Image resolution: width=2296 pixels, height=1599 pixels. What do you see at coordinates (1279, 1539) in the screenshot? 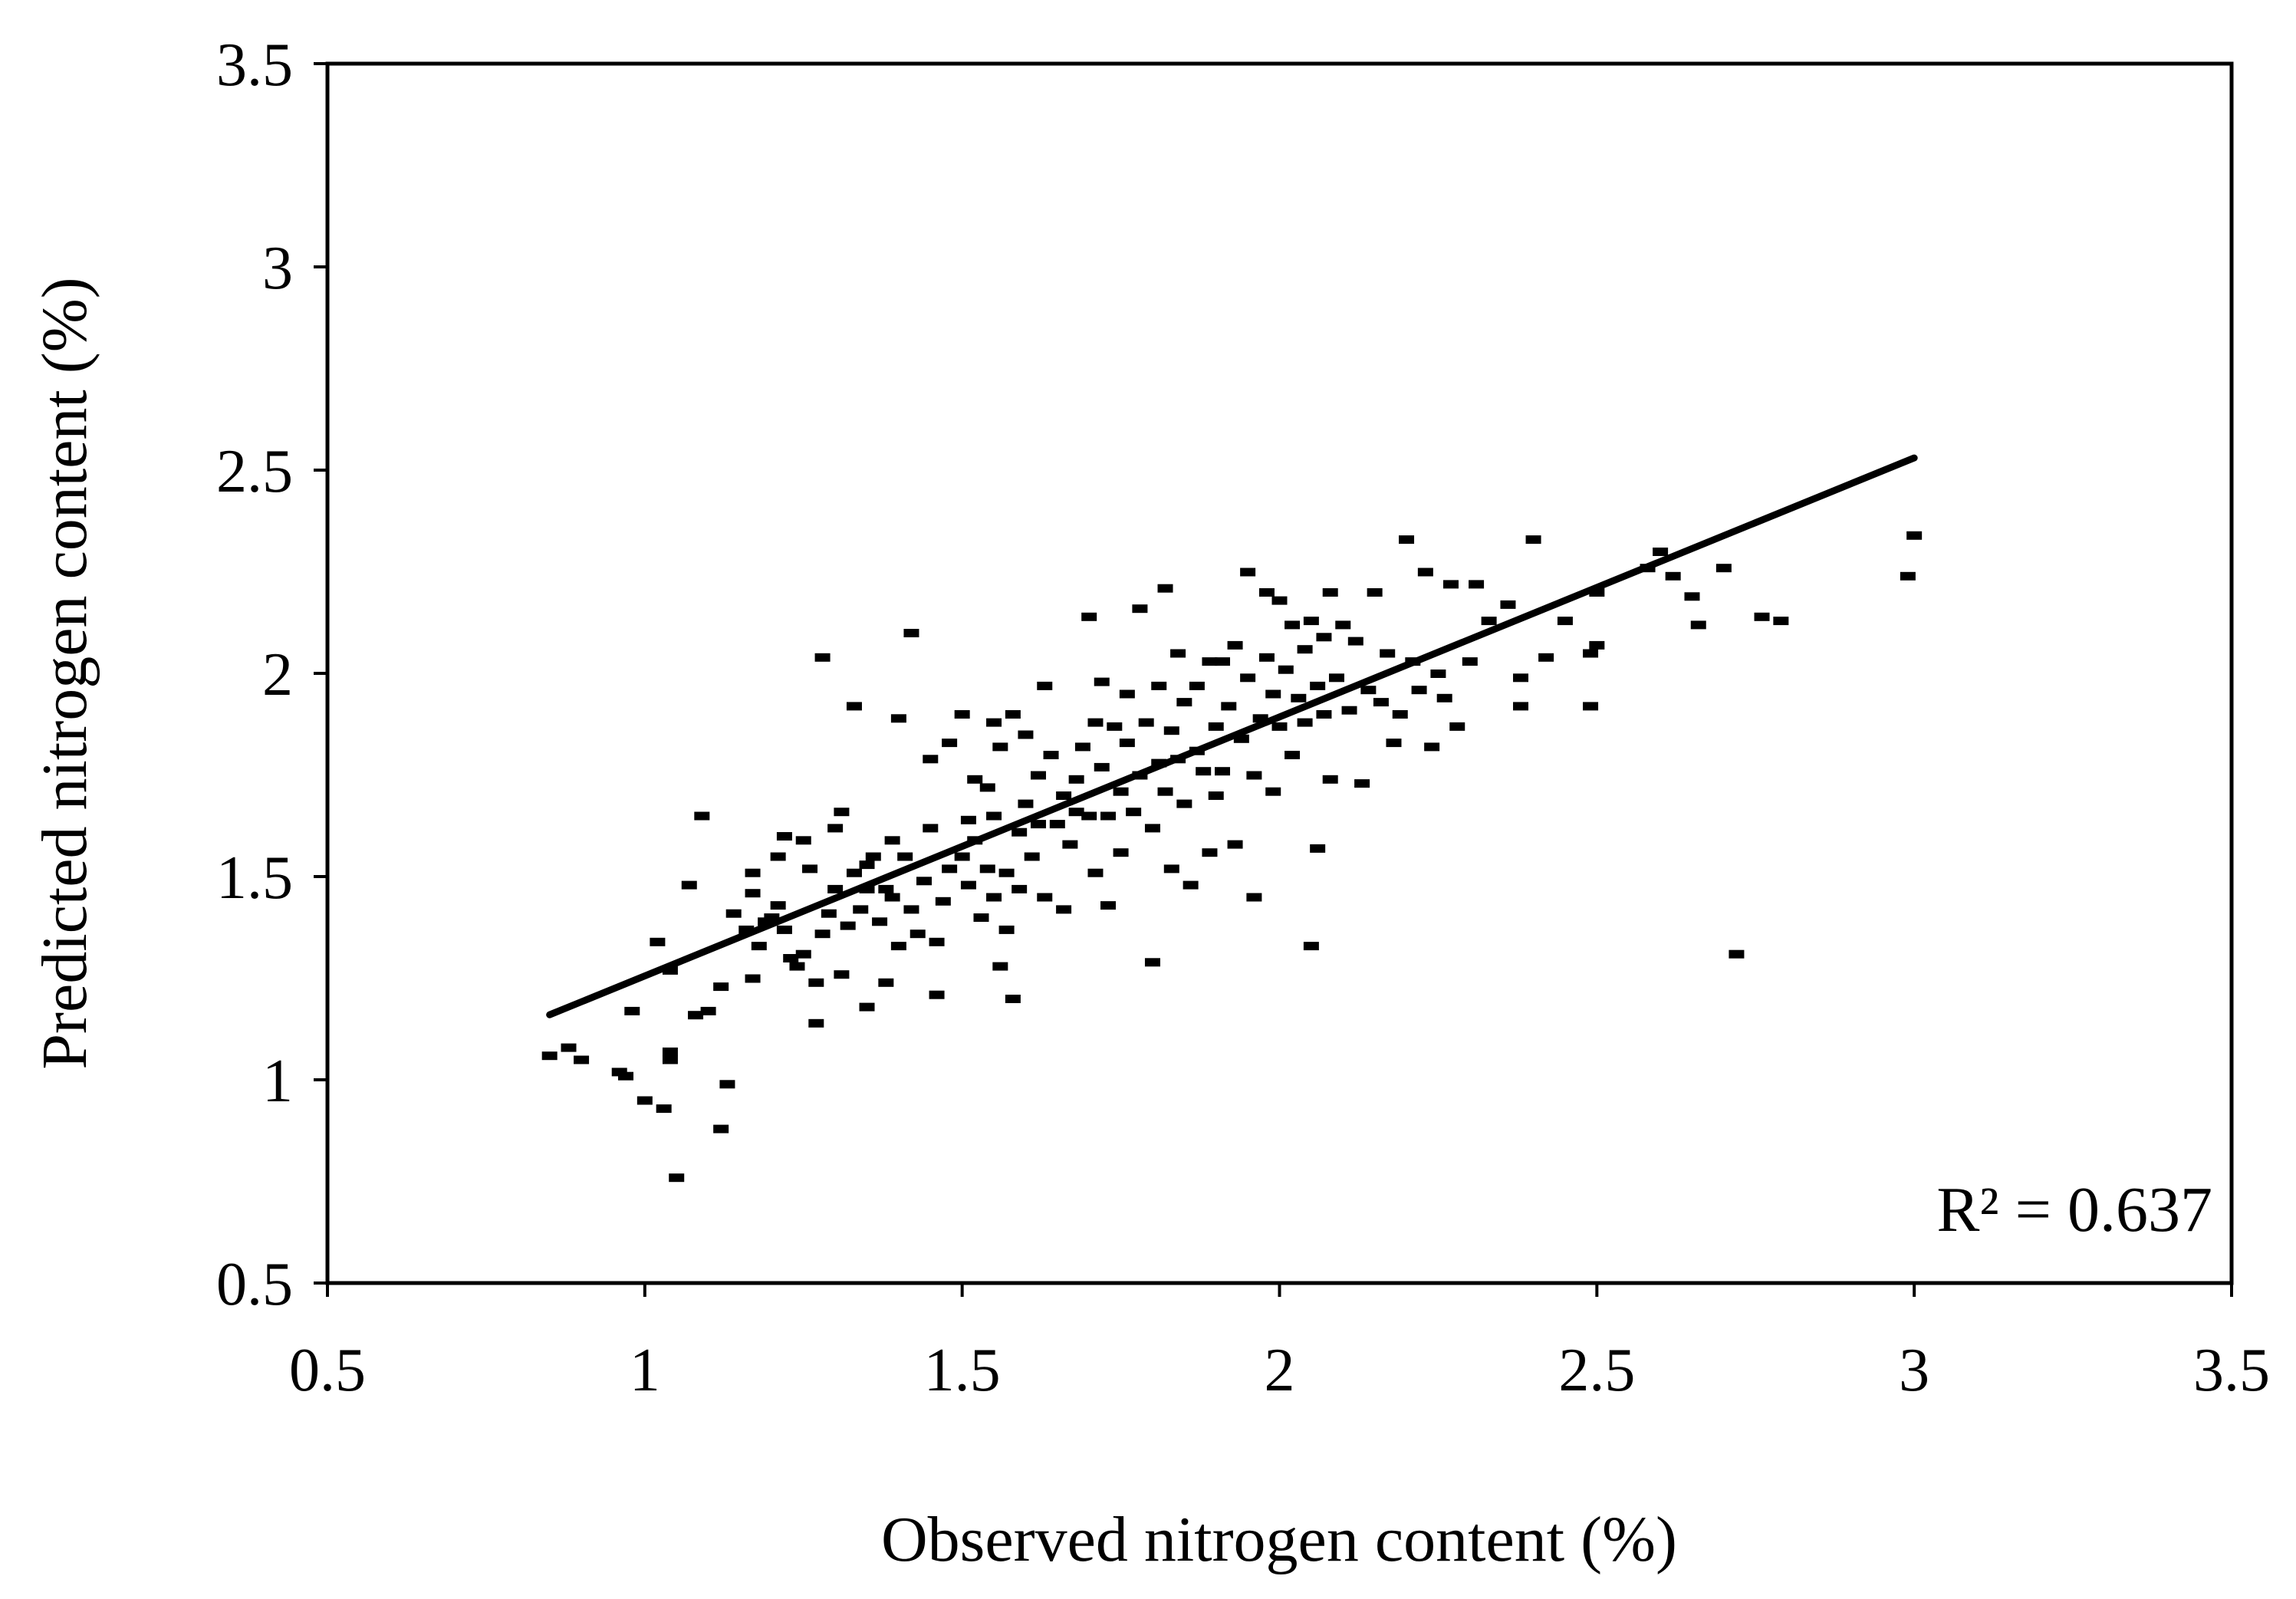
I see `x-axis-title: Observed nitrogen content (%)` at bounding box center [1279, 1539].